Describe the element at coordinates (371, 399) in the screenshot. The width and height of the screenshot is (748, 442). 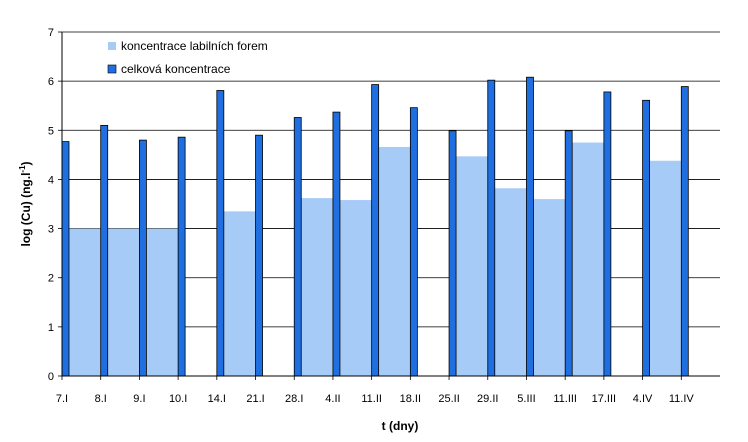
I see `x-tick-label: 11.II` at that location.